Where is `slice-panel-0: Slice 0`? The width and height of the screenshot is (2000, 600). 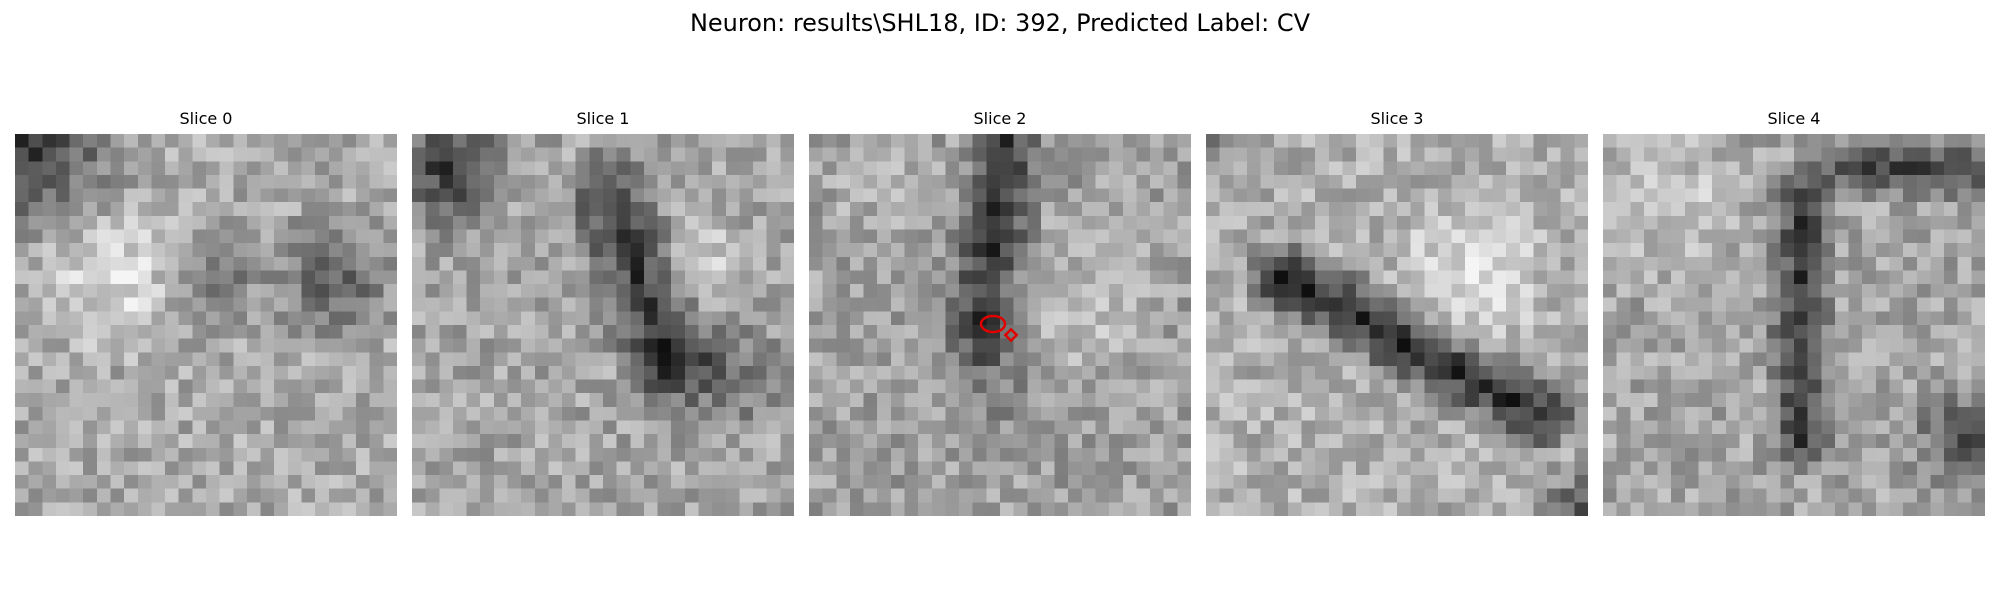
slice-panel-0: Slice 0 is located at coordinates (206, 313).